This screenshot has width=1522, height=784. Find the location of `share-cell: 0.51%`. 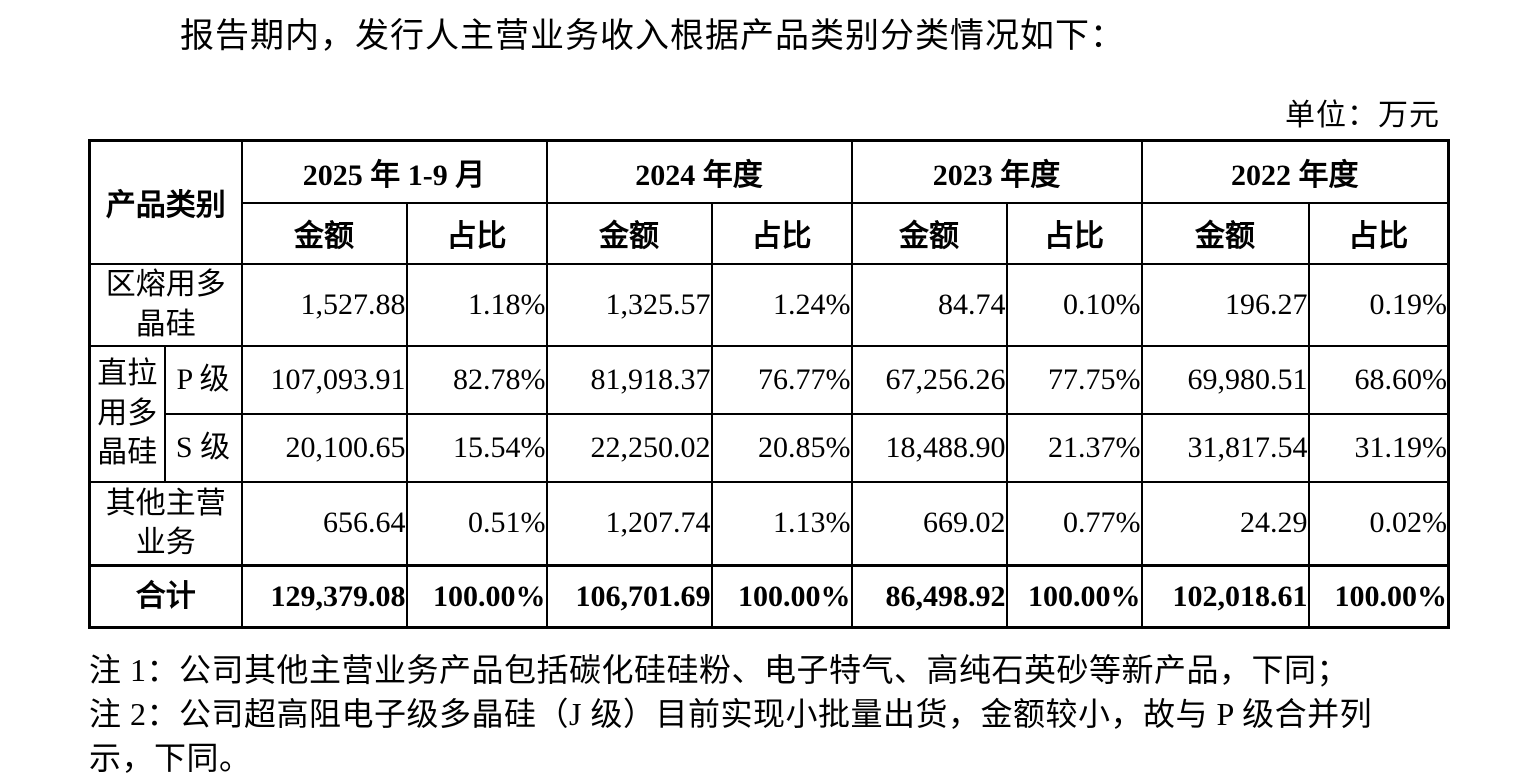

share-cell: 0.51% is located at coordinates (476, 523).